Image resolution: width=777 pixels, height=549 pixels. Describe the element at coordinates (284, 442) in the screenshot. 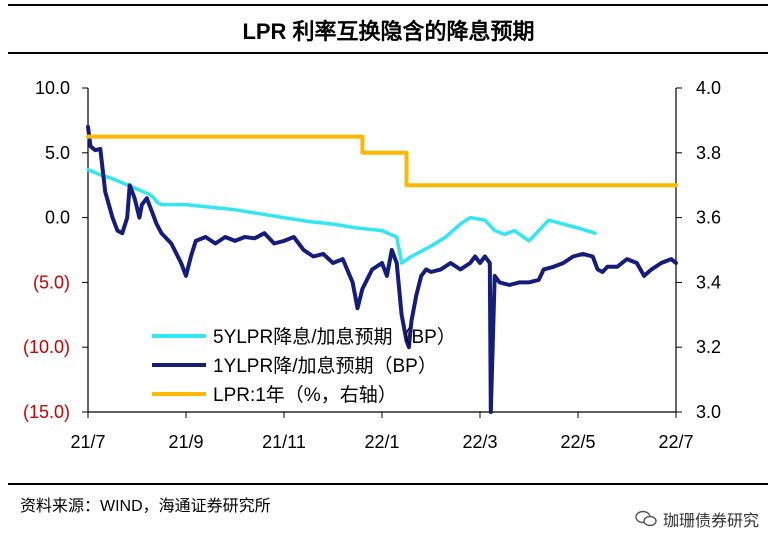

I see `x-tick-label: 21/11` at that location.